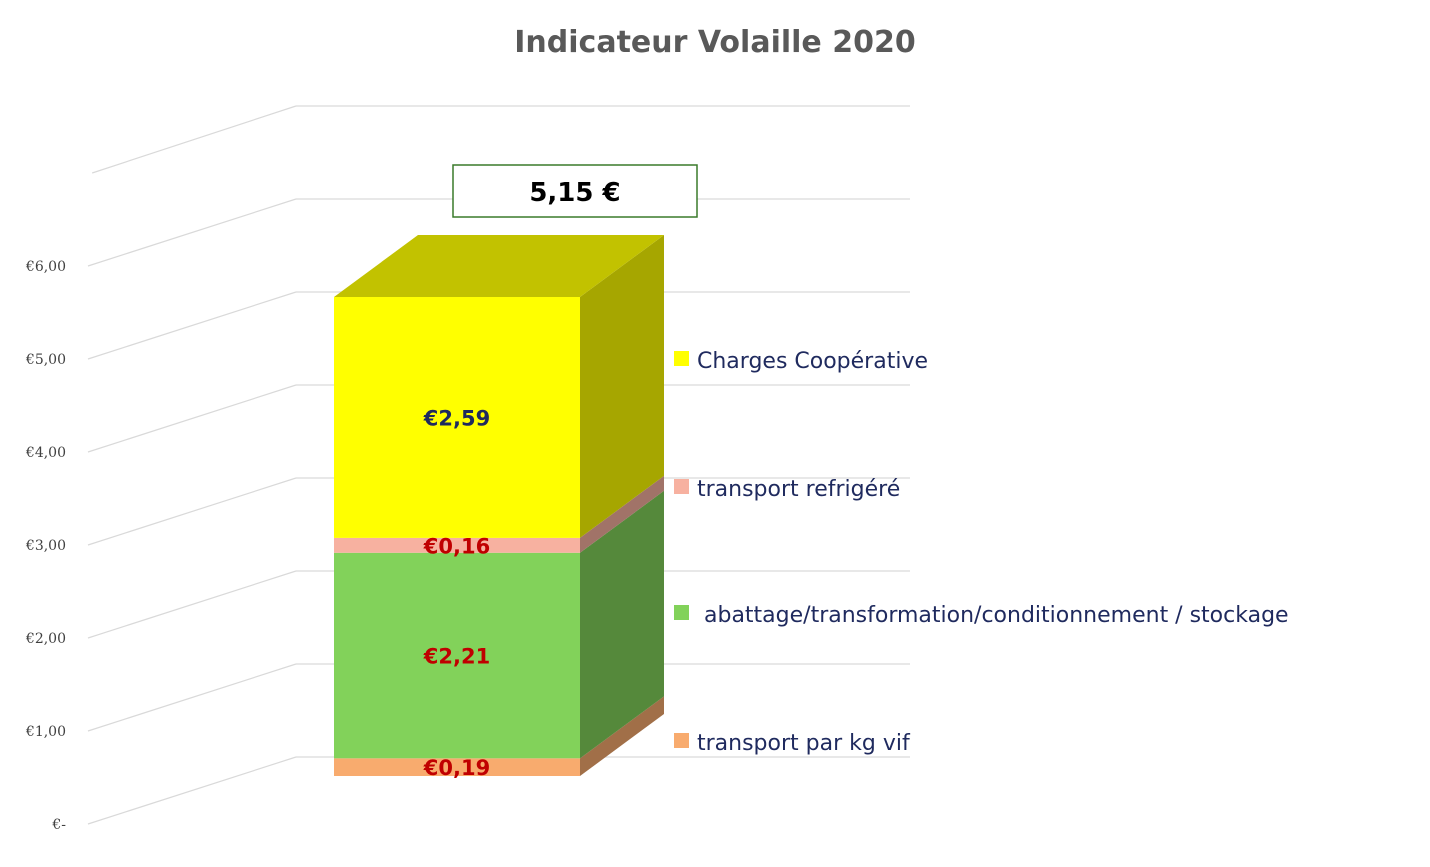 This screenshot has width=1430, height=867. I want to click on data-labels: €0,19 €2,21 €0,16 €2,59, so click(456, 593).